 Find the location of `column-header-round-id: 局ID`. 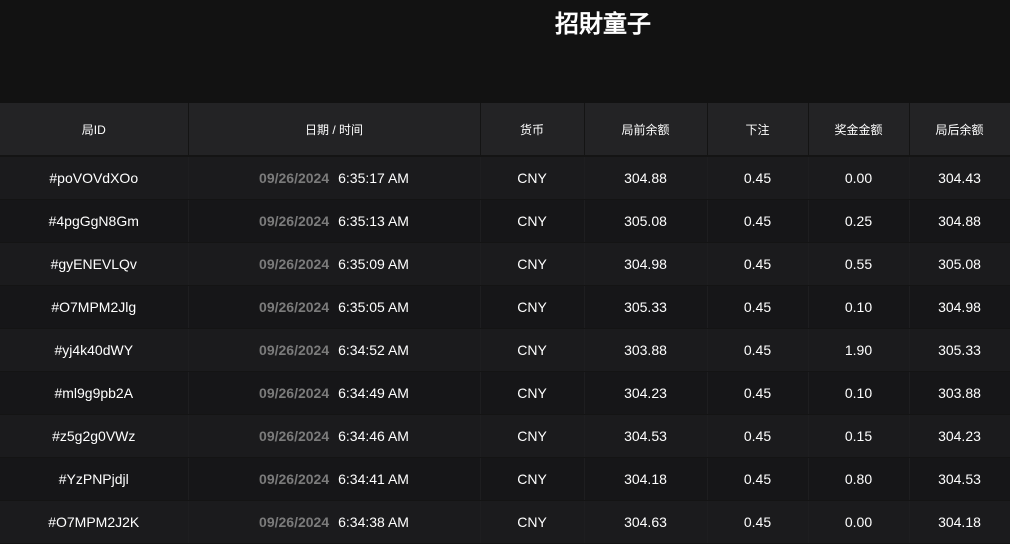

column-header-round-id: 局ID is located at coordinates (94, 130).